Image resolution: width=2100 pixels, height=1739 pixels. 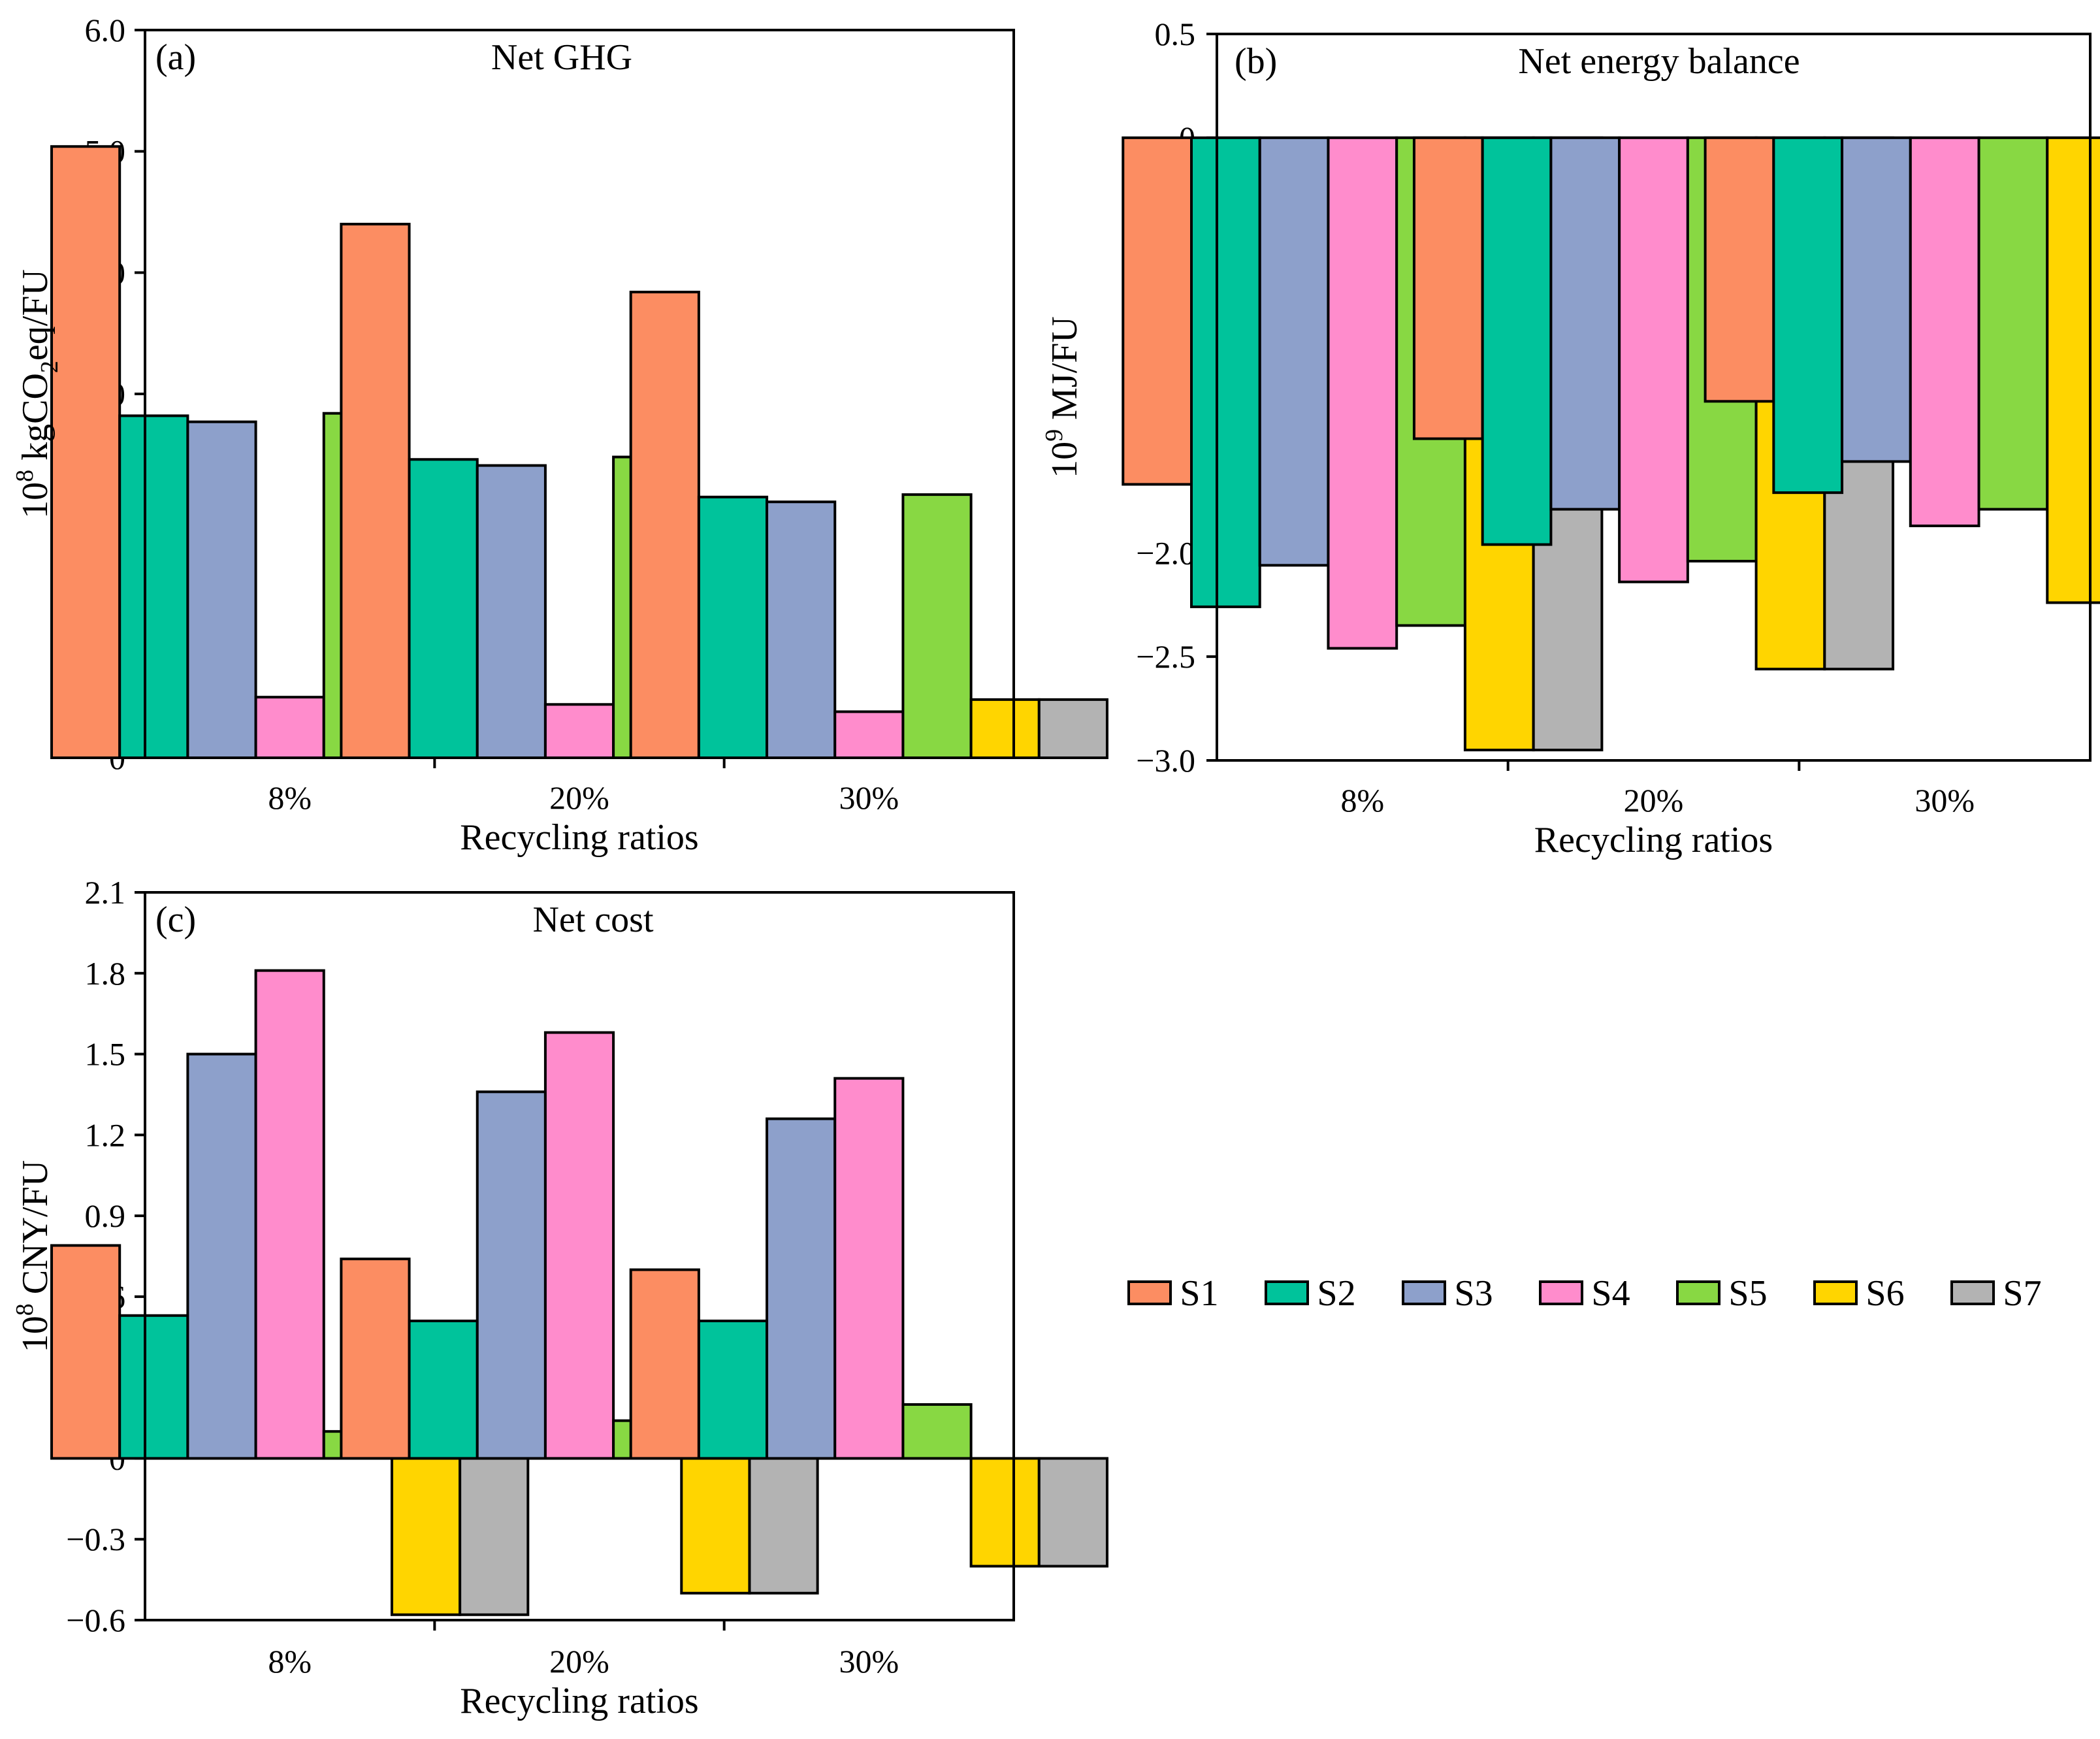 I want to click on y-axis-label-unit: CNY/FU, so click(x=35, y=1231).